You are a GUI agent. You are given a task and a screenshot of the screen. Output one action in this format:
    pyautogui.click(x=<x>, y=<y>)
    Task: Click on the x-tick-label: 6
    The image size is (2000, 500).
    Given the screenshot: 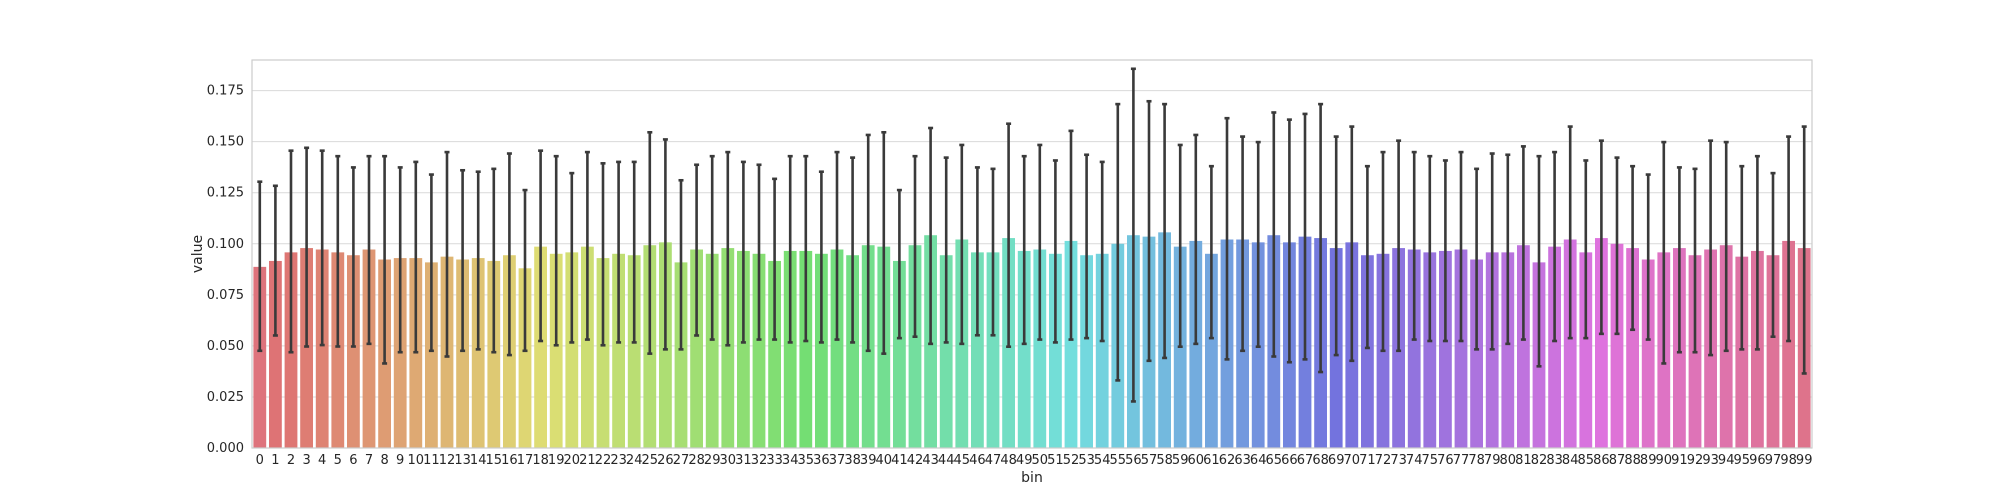 What is the action you would take?
    pyautogui.click(x=353, y=460)
    